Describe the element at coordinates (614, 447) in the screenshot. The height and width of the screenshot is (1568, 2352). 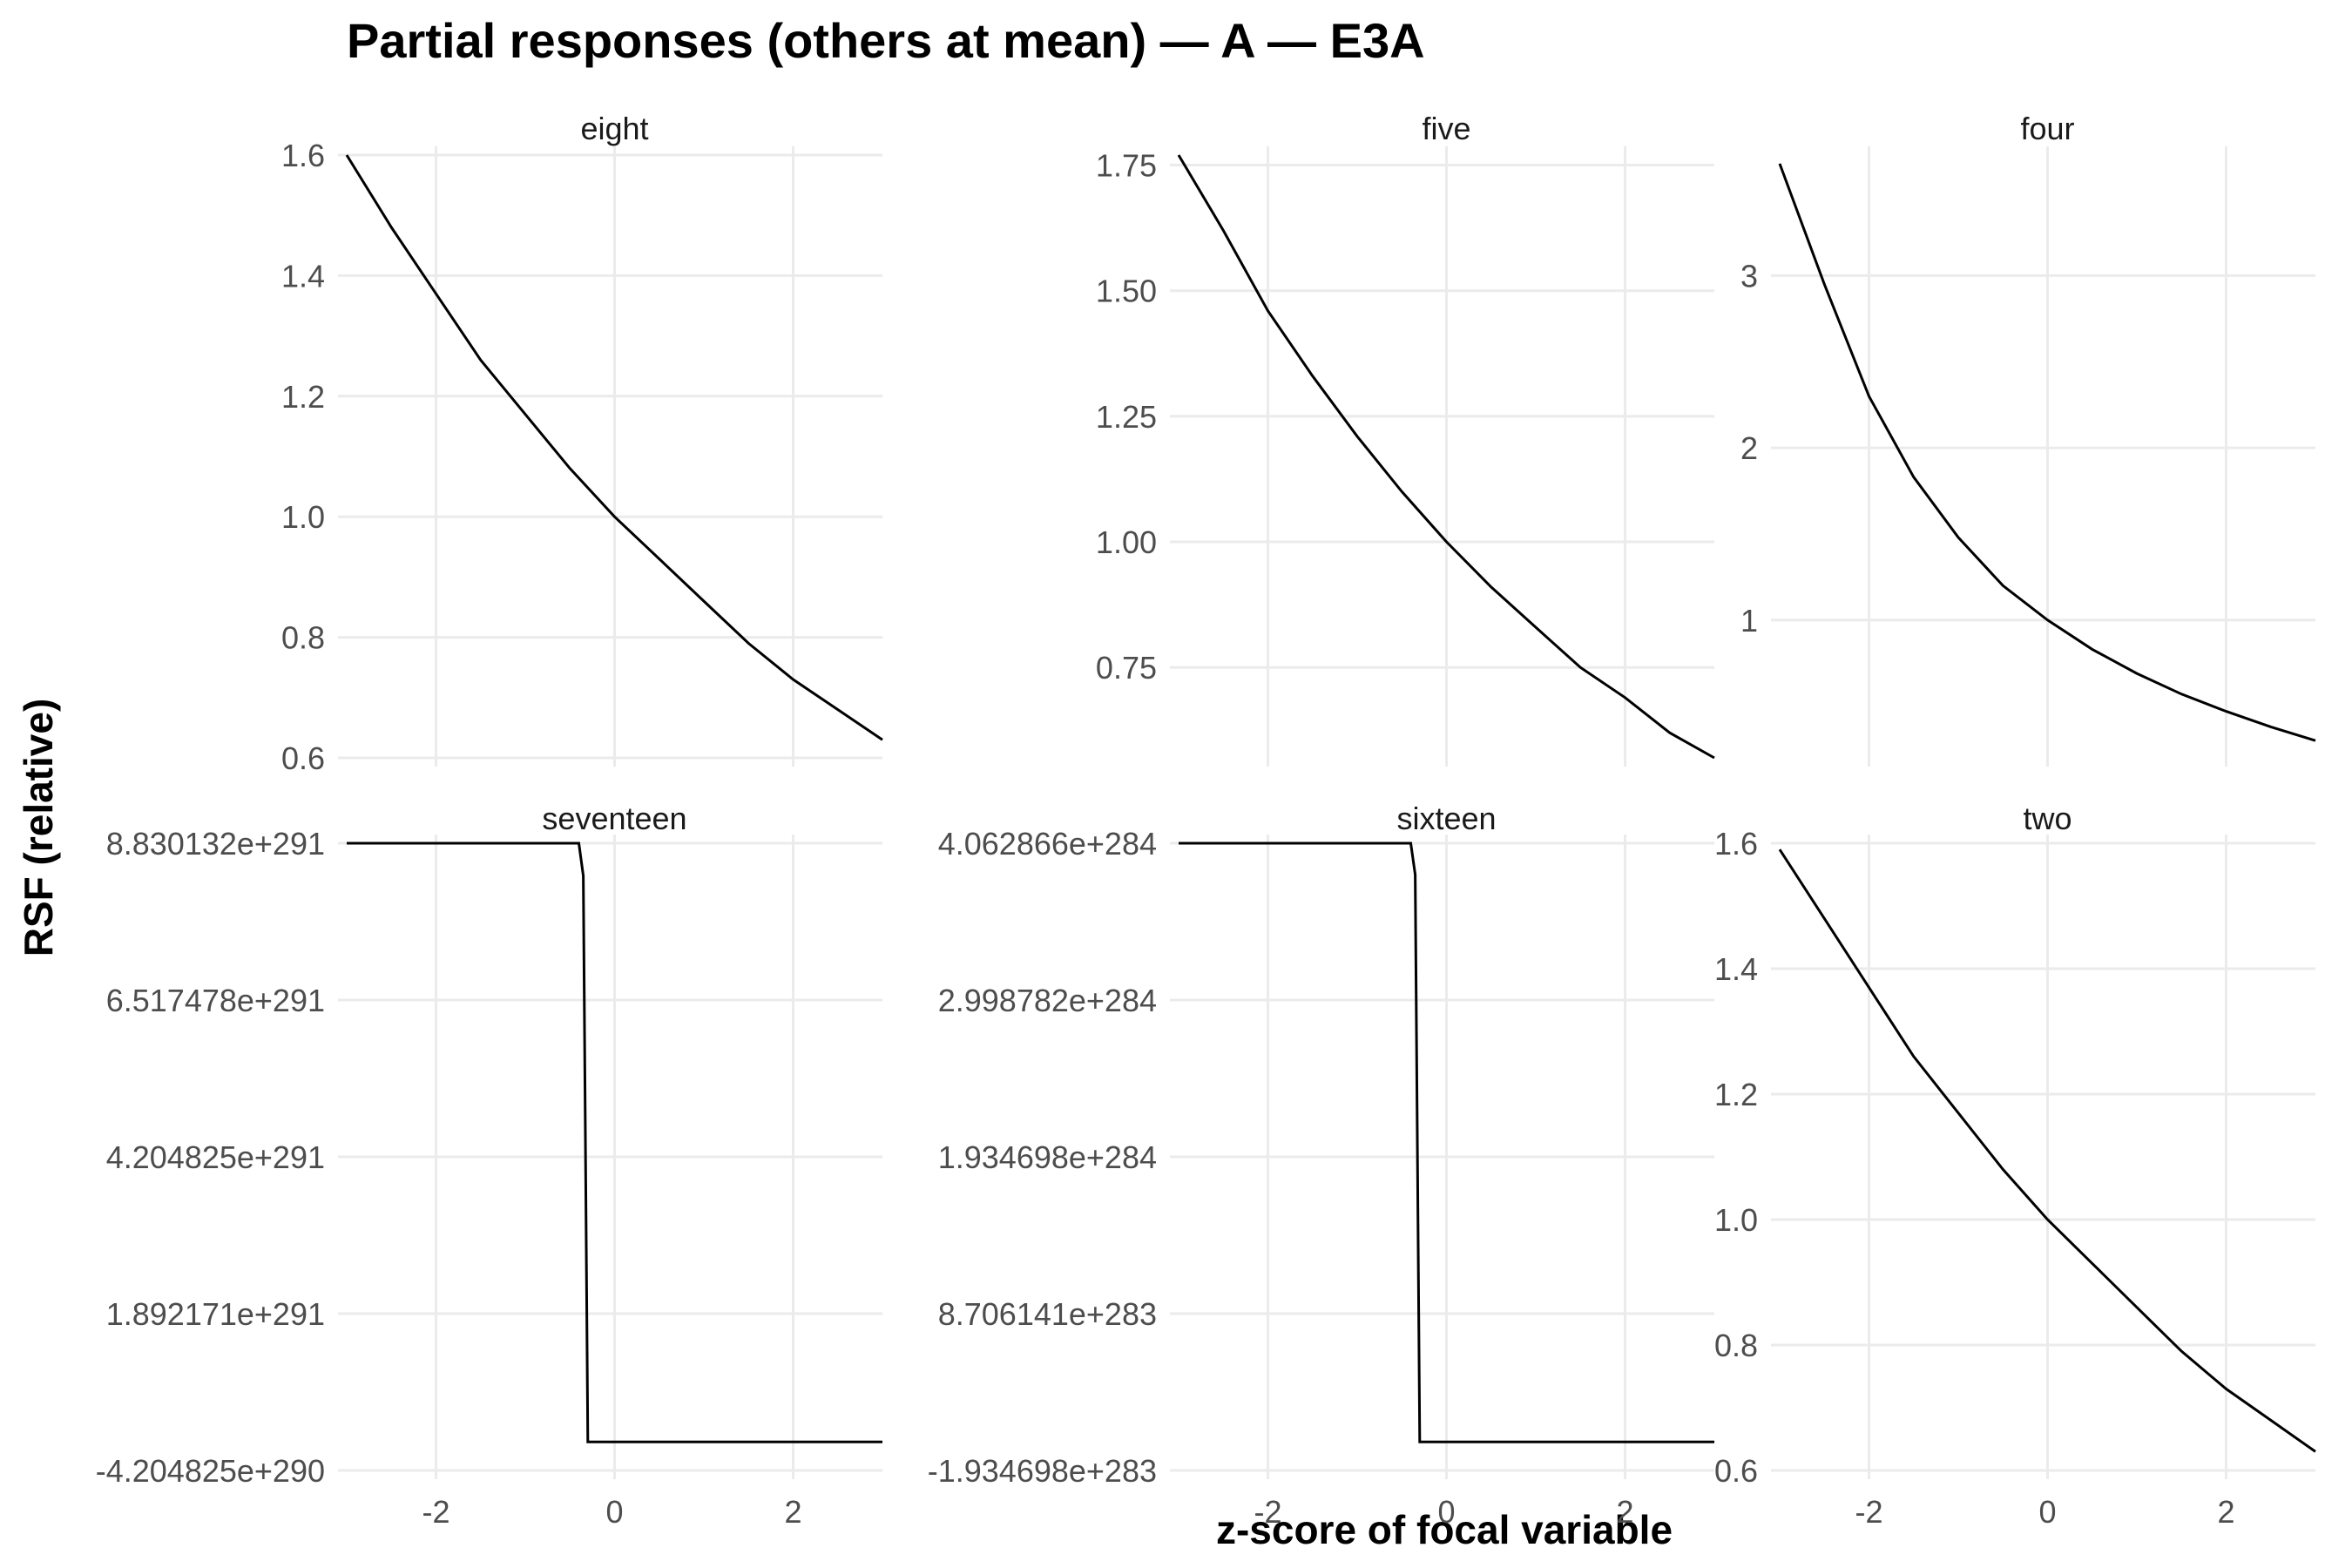
I see `response-curve-eight` at that location.